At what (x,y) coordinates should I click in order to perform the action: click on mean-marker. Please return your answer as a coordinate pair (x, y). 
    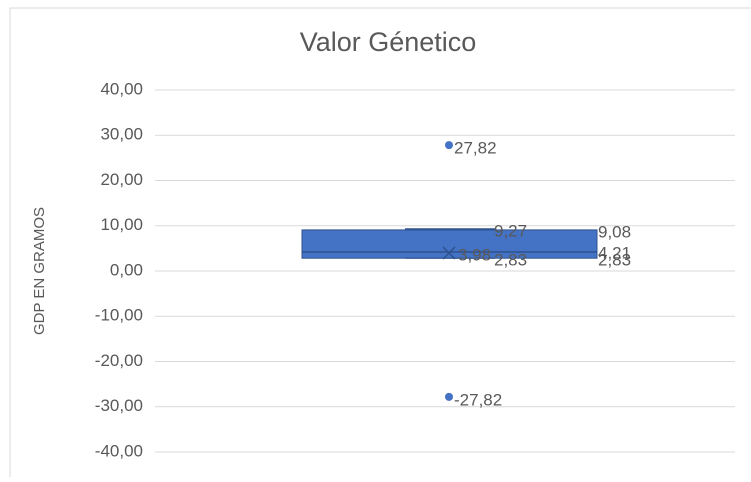
    Looking at the image, I should click on (449, 253).